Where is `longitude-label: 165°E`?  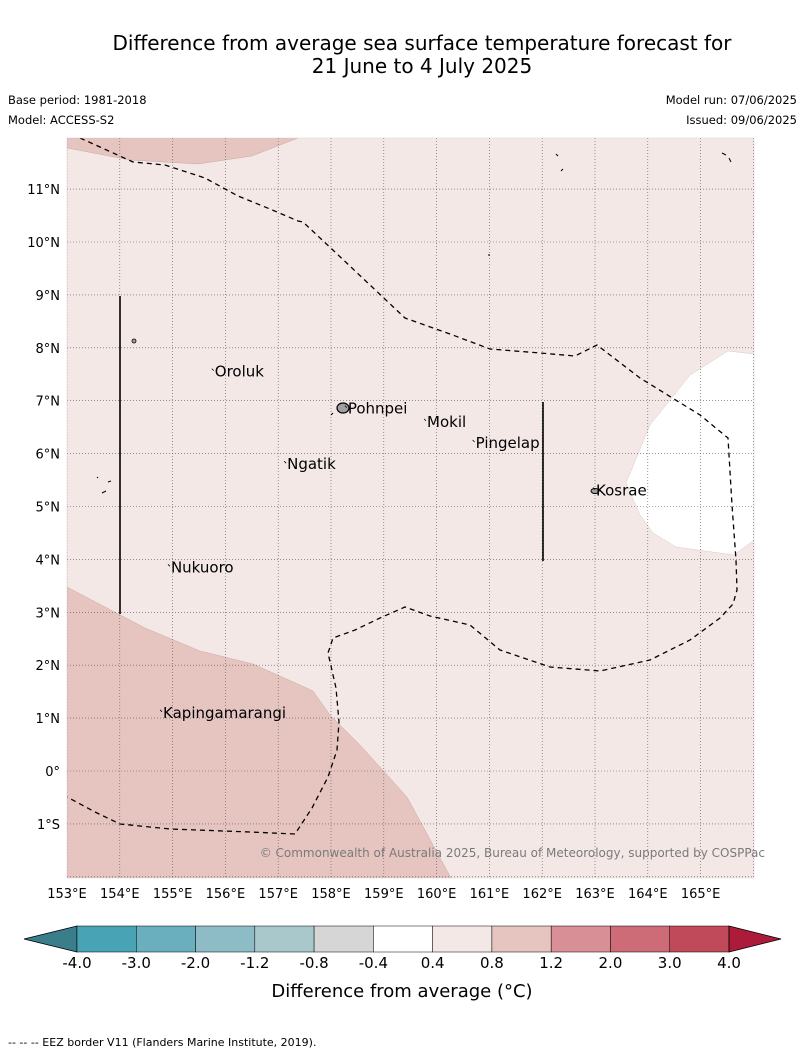 longitude-label: 165°E is located at coordinates (701, 894).